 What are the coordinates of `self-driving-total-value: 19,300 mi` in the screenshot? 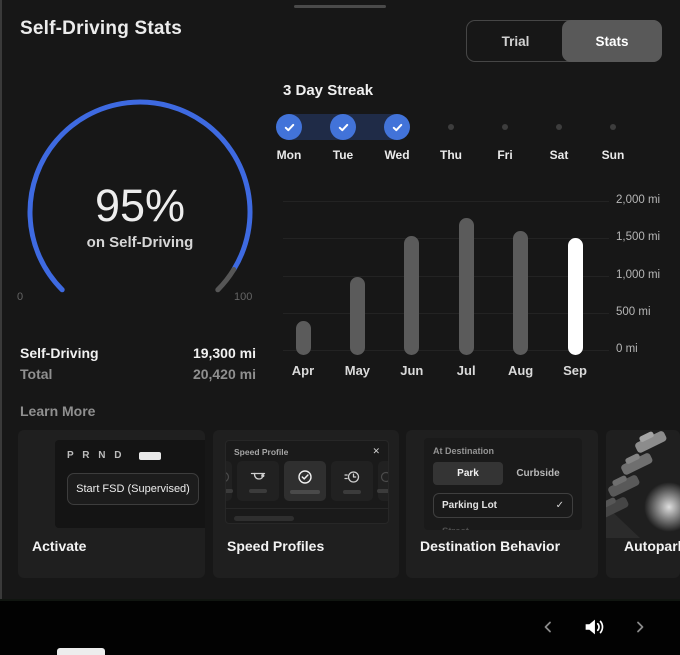 It's located at (224, 352).